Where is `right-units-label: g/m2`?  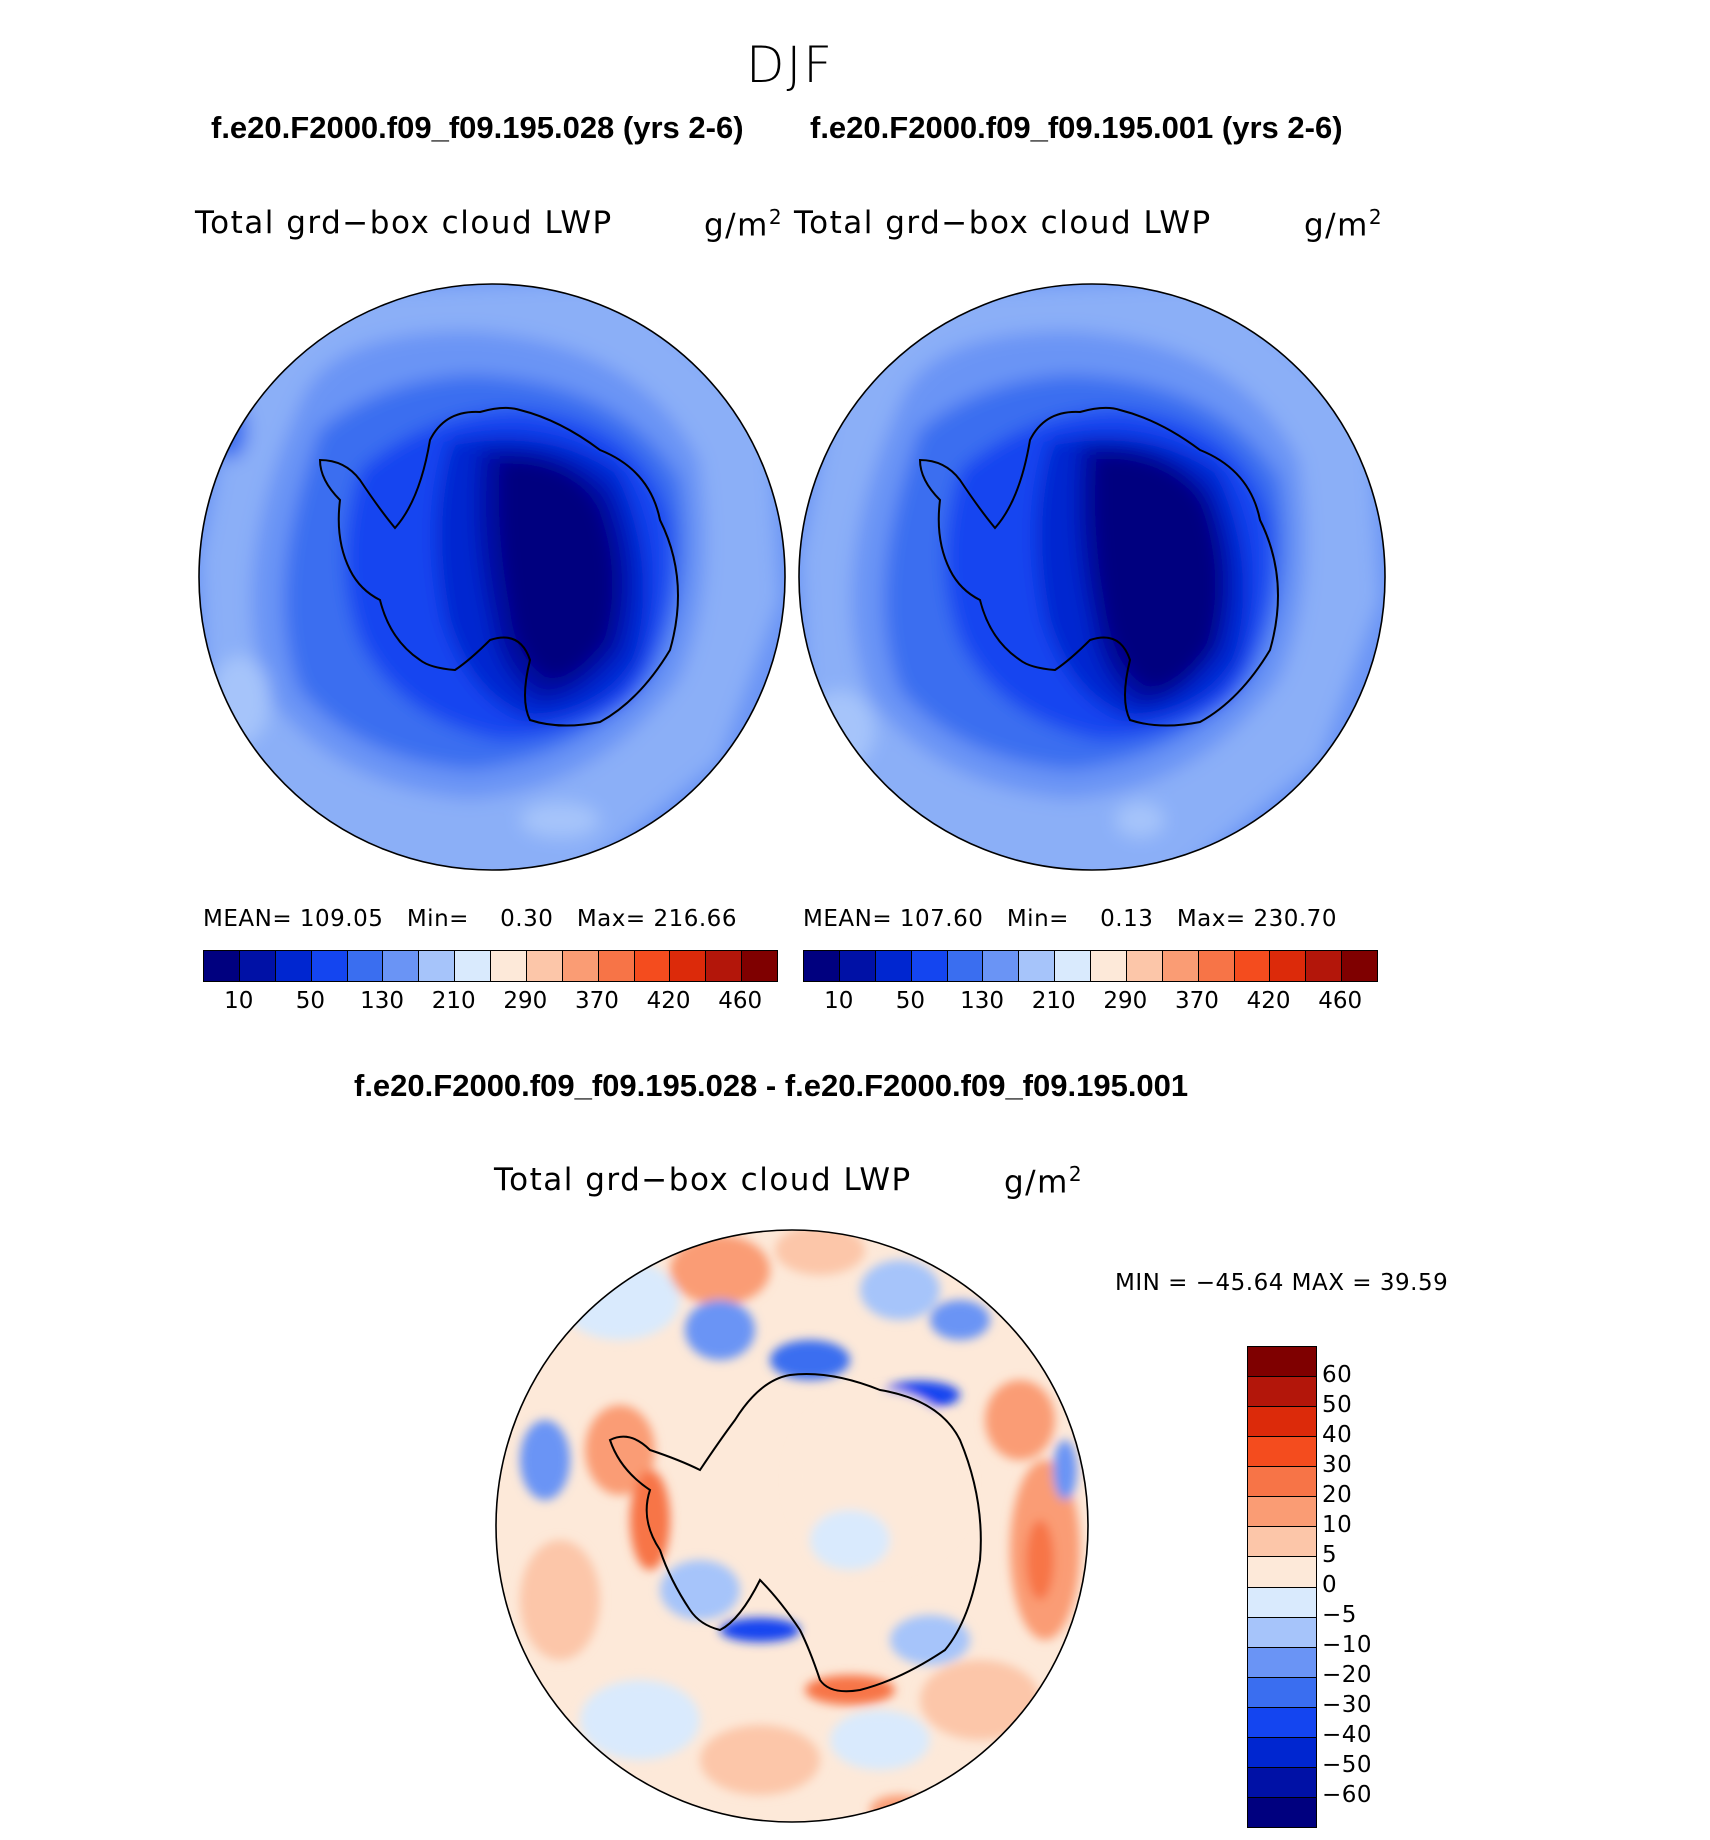
right-units-label: g/m2 is located at coordinates (1344, 224).